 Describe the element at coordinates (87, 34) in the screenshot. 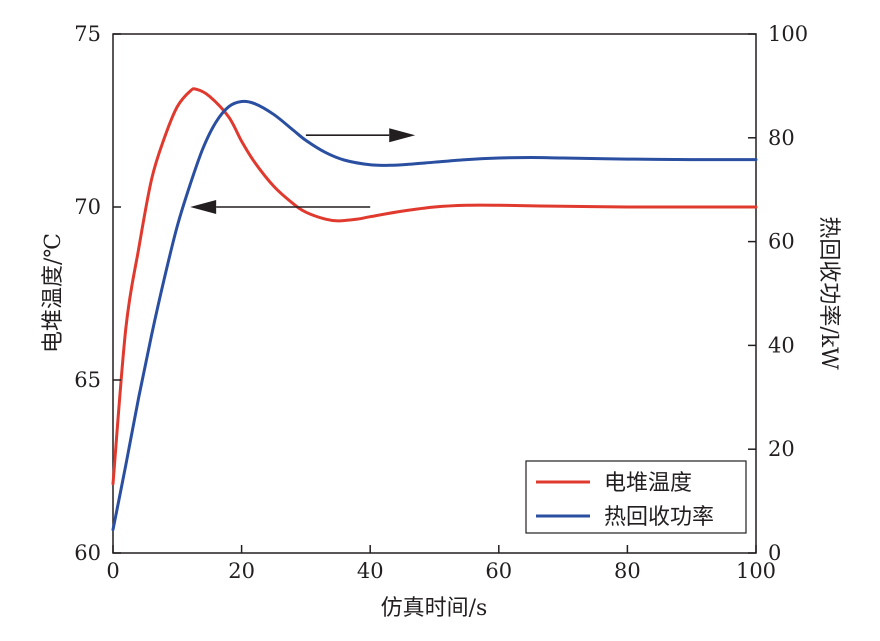

I see `y-left-tick-label: 75` at that location.